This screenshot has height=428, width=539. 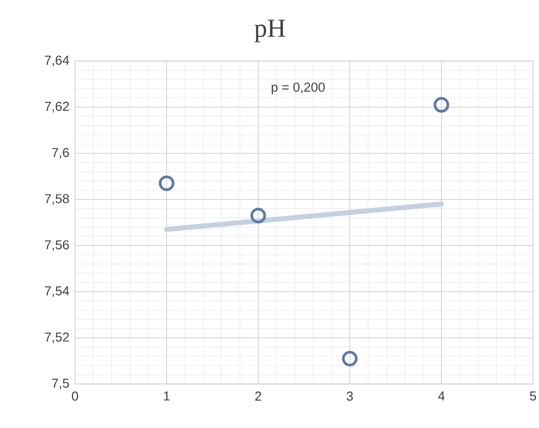 What do you see at coordinates (298, 88) in the screenshot?
I see `annotation: p = 0,200` at bounding box center [298, 88].